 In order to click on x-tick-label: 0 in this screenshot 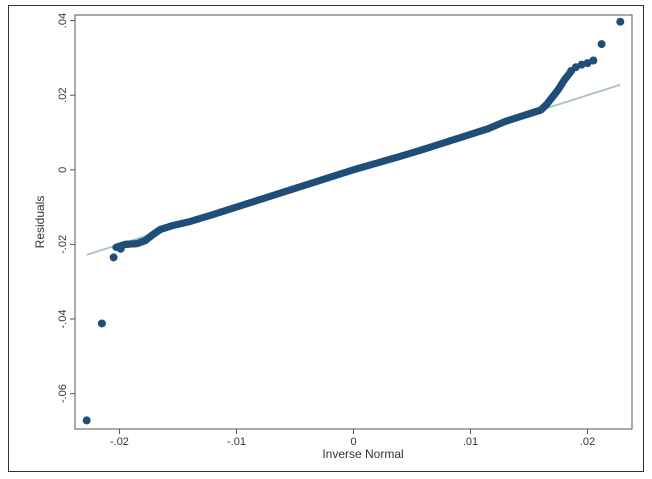, I will do `click(353, 442)`.